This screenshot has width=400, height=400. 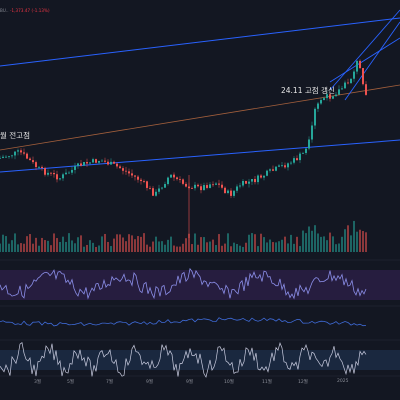 I want to click on rsi-line, so click(x=183, y=283).